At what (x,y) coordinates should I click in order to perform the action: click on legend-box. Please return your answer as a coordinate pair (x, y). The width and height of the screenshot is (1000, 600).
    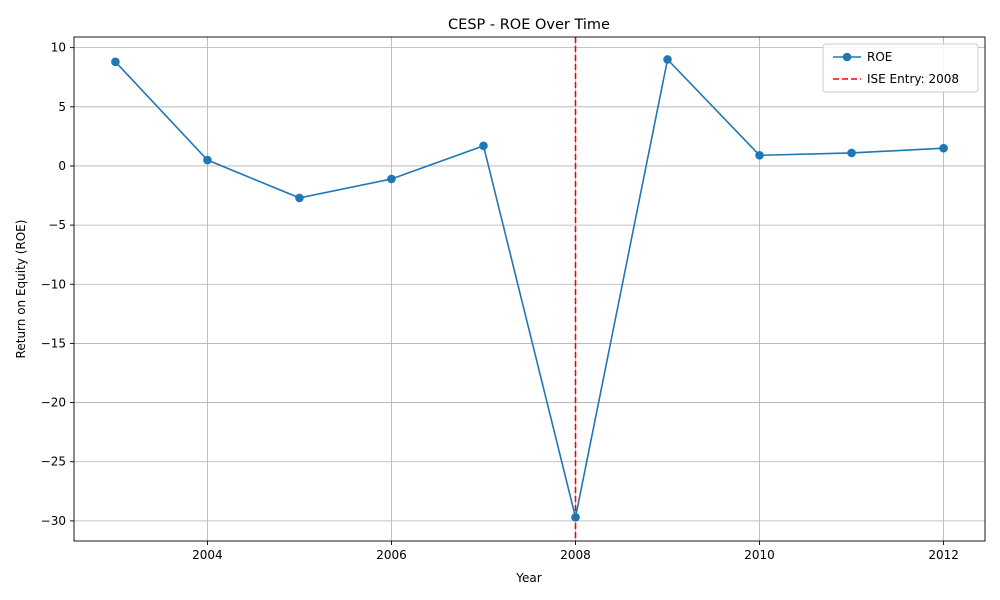
    Looking at the image, I should click on (900, 68).